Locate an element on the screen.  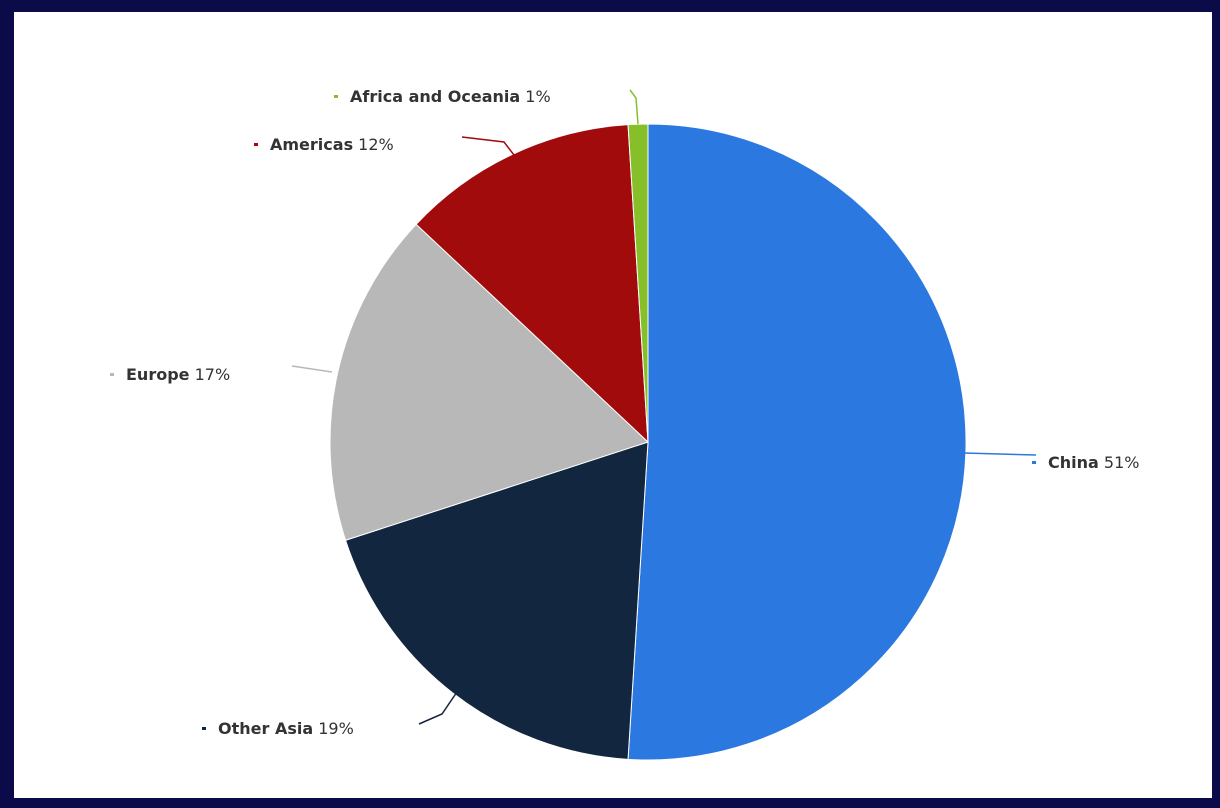
data-label-name: Africa and Oceania is located at coordinates (435, 96).